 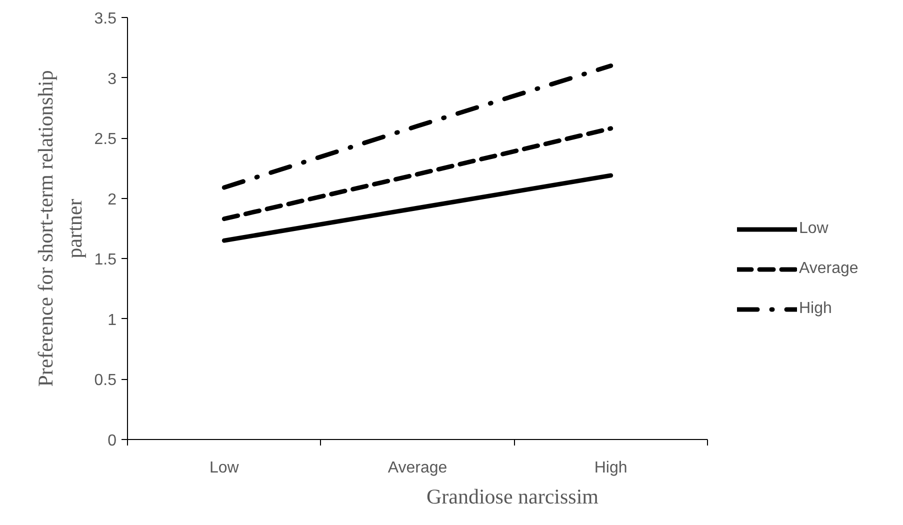 I want to click on y-tick-label: 0.5, so click(x=105, y=381).